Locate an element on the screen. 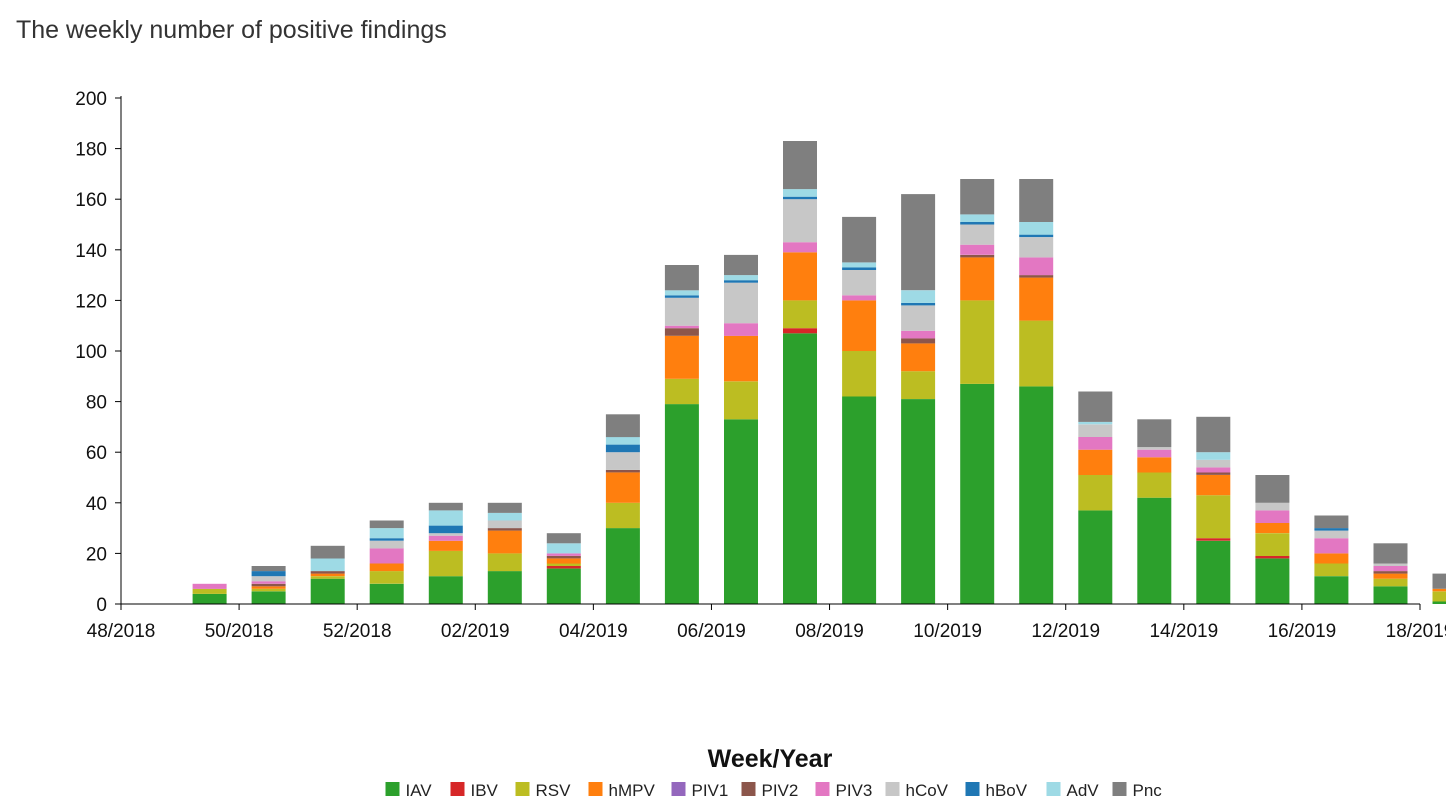 The image size is (1446, 807). legend-item-hmpv: hMPV is located at coordinates (622, 790).